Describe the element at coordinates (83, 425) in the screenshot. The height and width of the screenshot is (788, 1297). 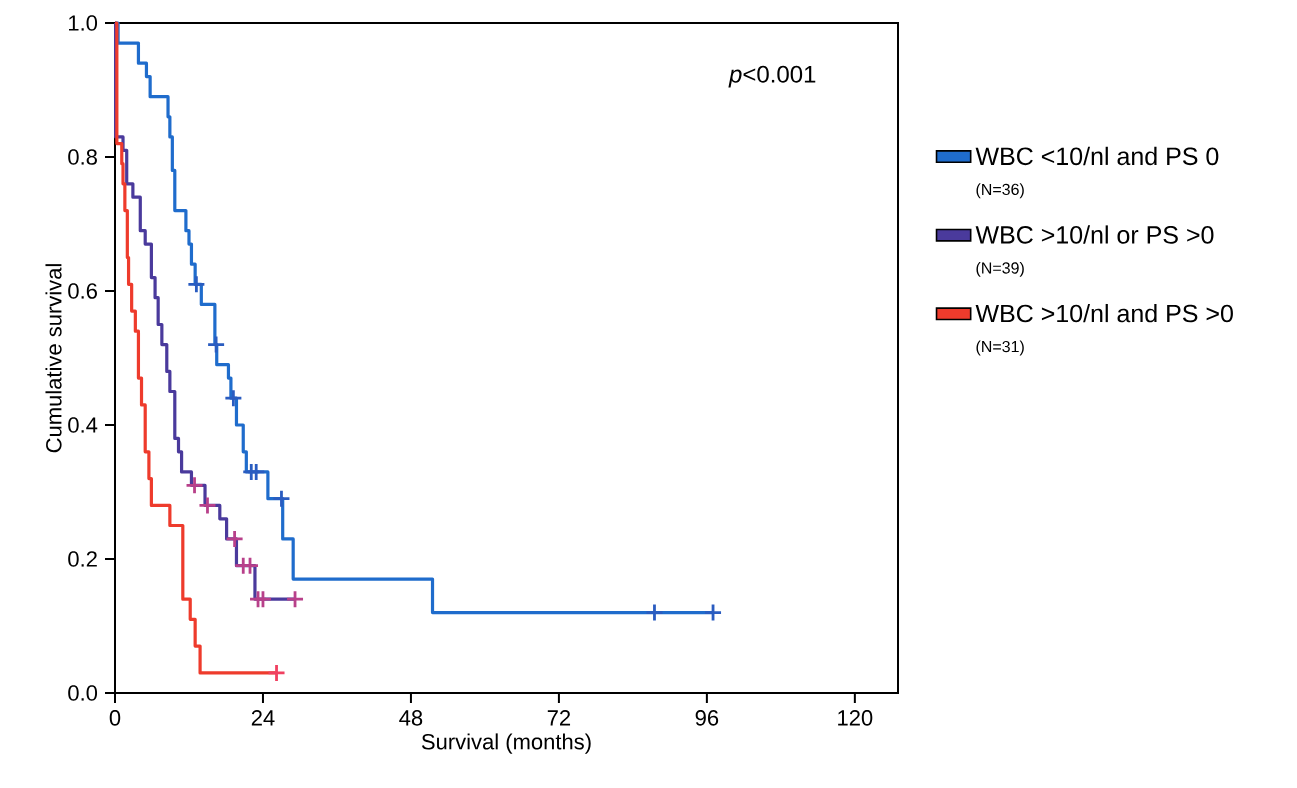
I see `y-tick-label: 0.4` at that location.